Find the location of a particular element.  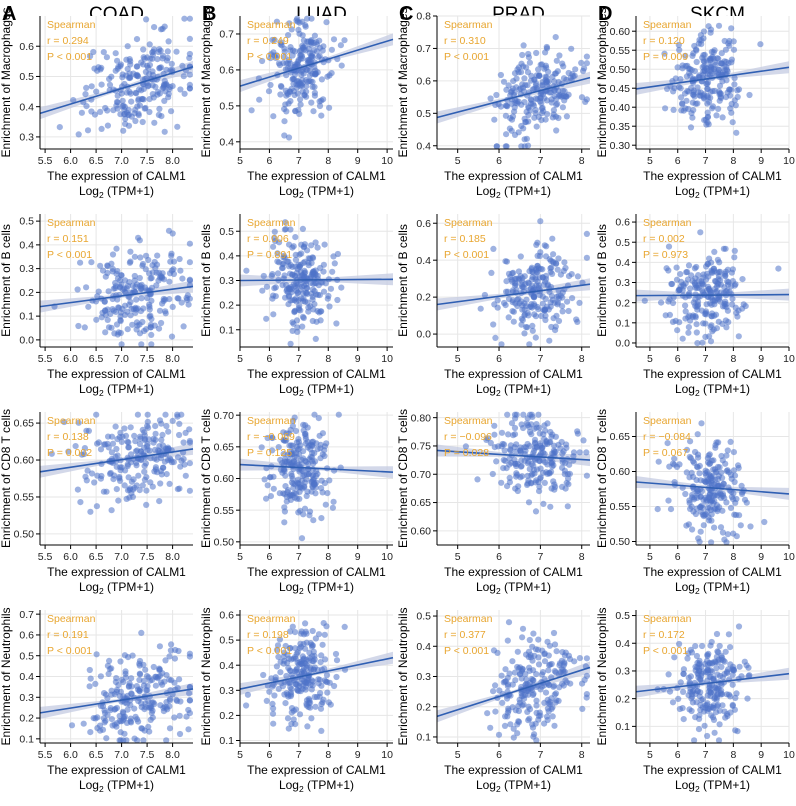

x-axis-log: Log is located at coordinates (486, 587).